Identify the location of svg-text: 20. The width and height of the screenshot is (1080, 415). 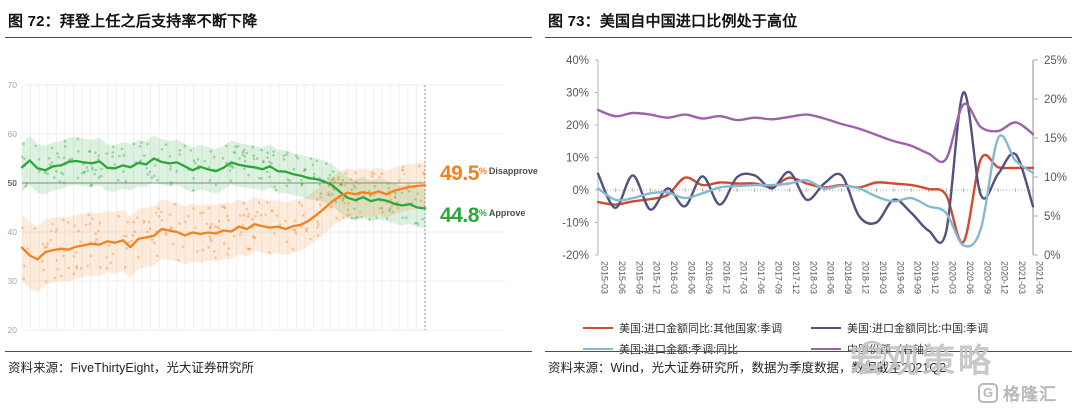
(13, 330).